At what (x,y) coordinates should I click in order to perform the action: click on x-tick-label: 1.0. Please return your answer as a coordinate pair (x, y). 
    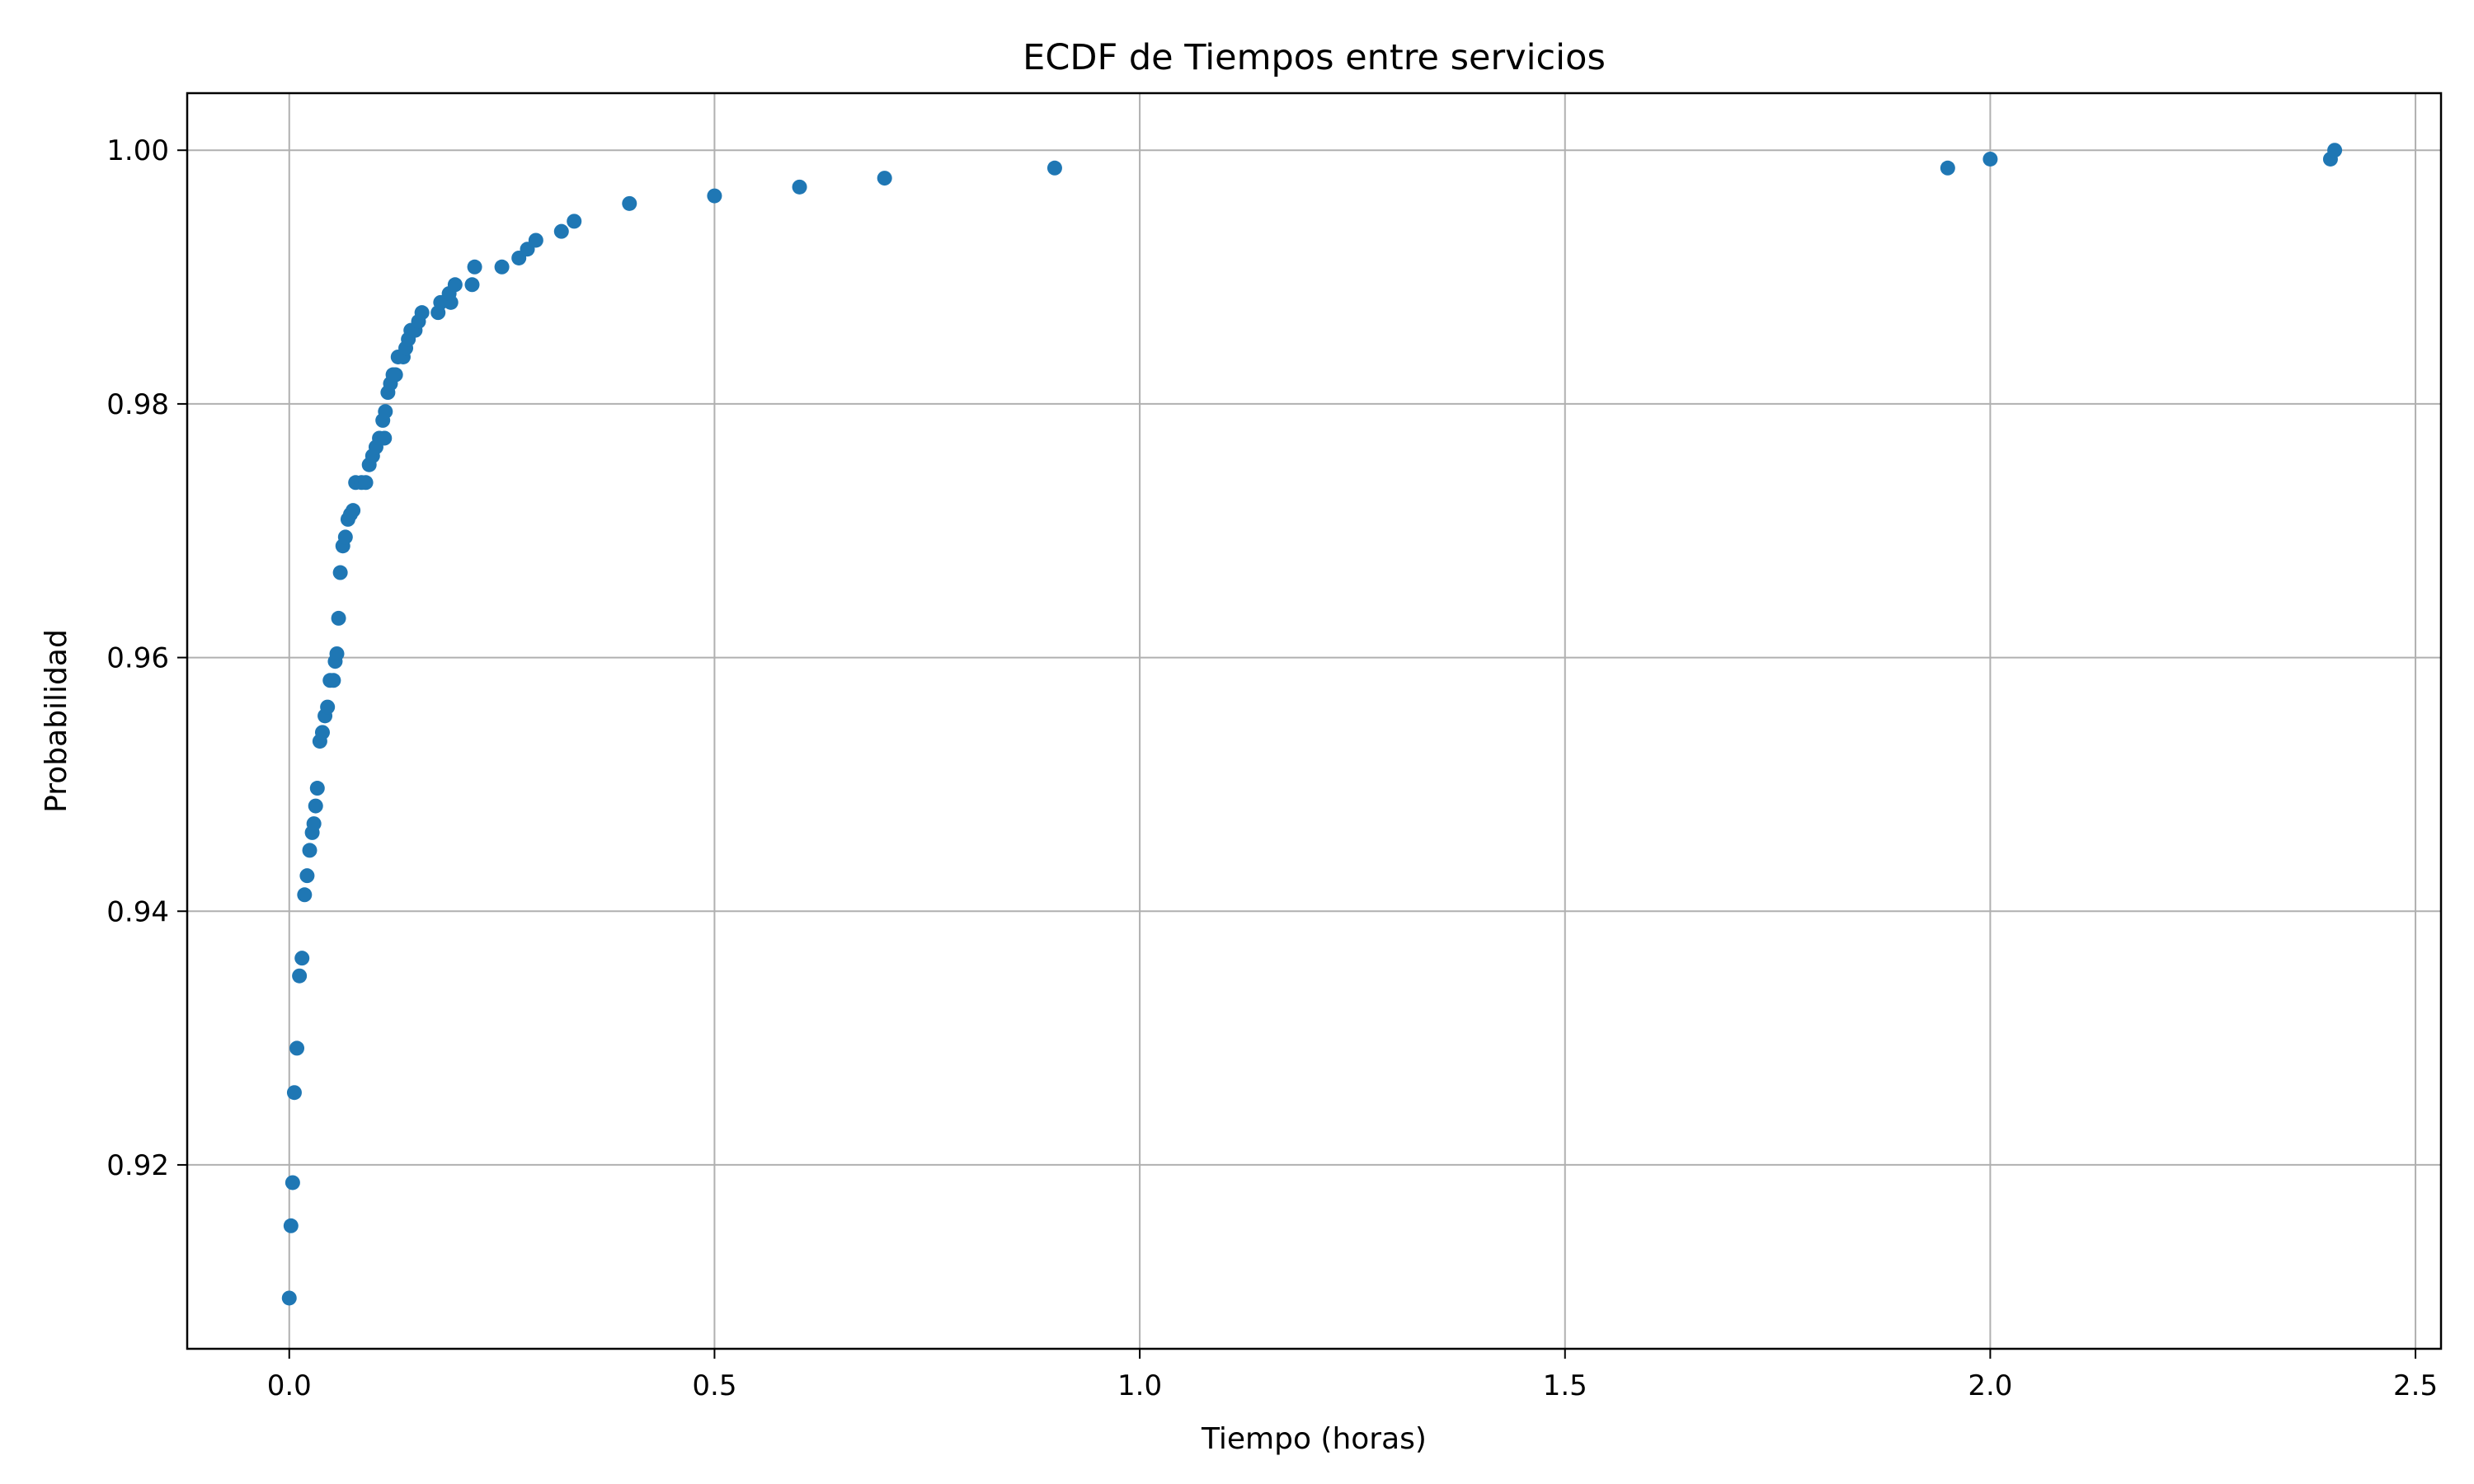
    Looking at the image, I should click on (1139, 1385).